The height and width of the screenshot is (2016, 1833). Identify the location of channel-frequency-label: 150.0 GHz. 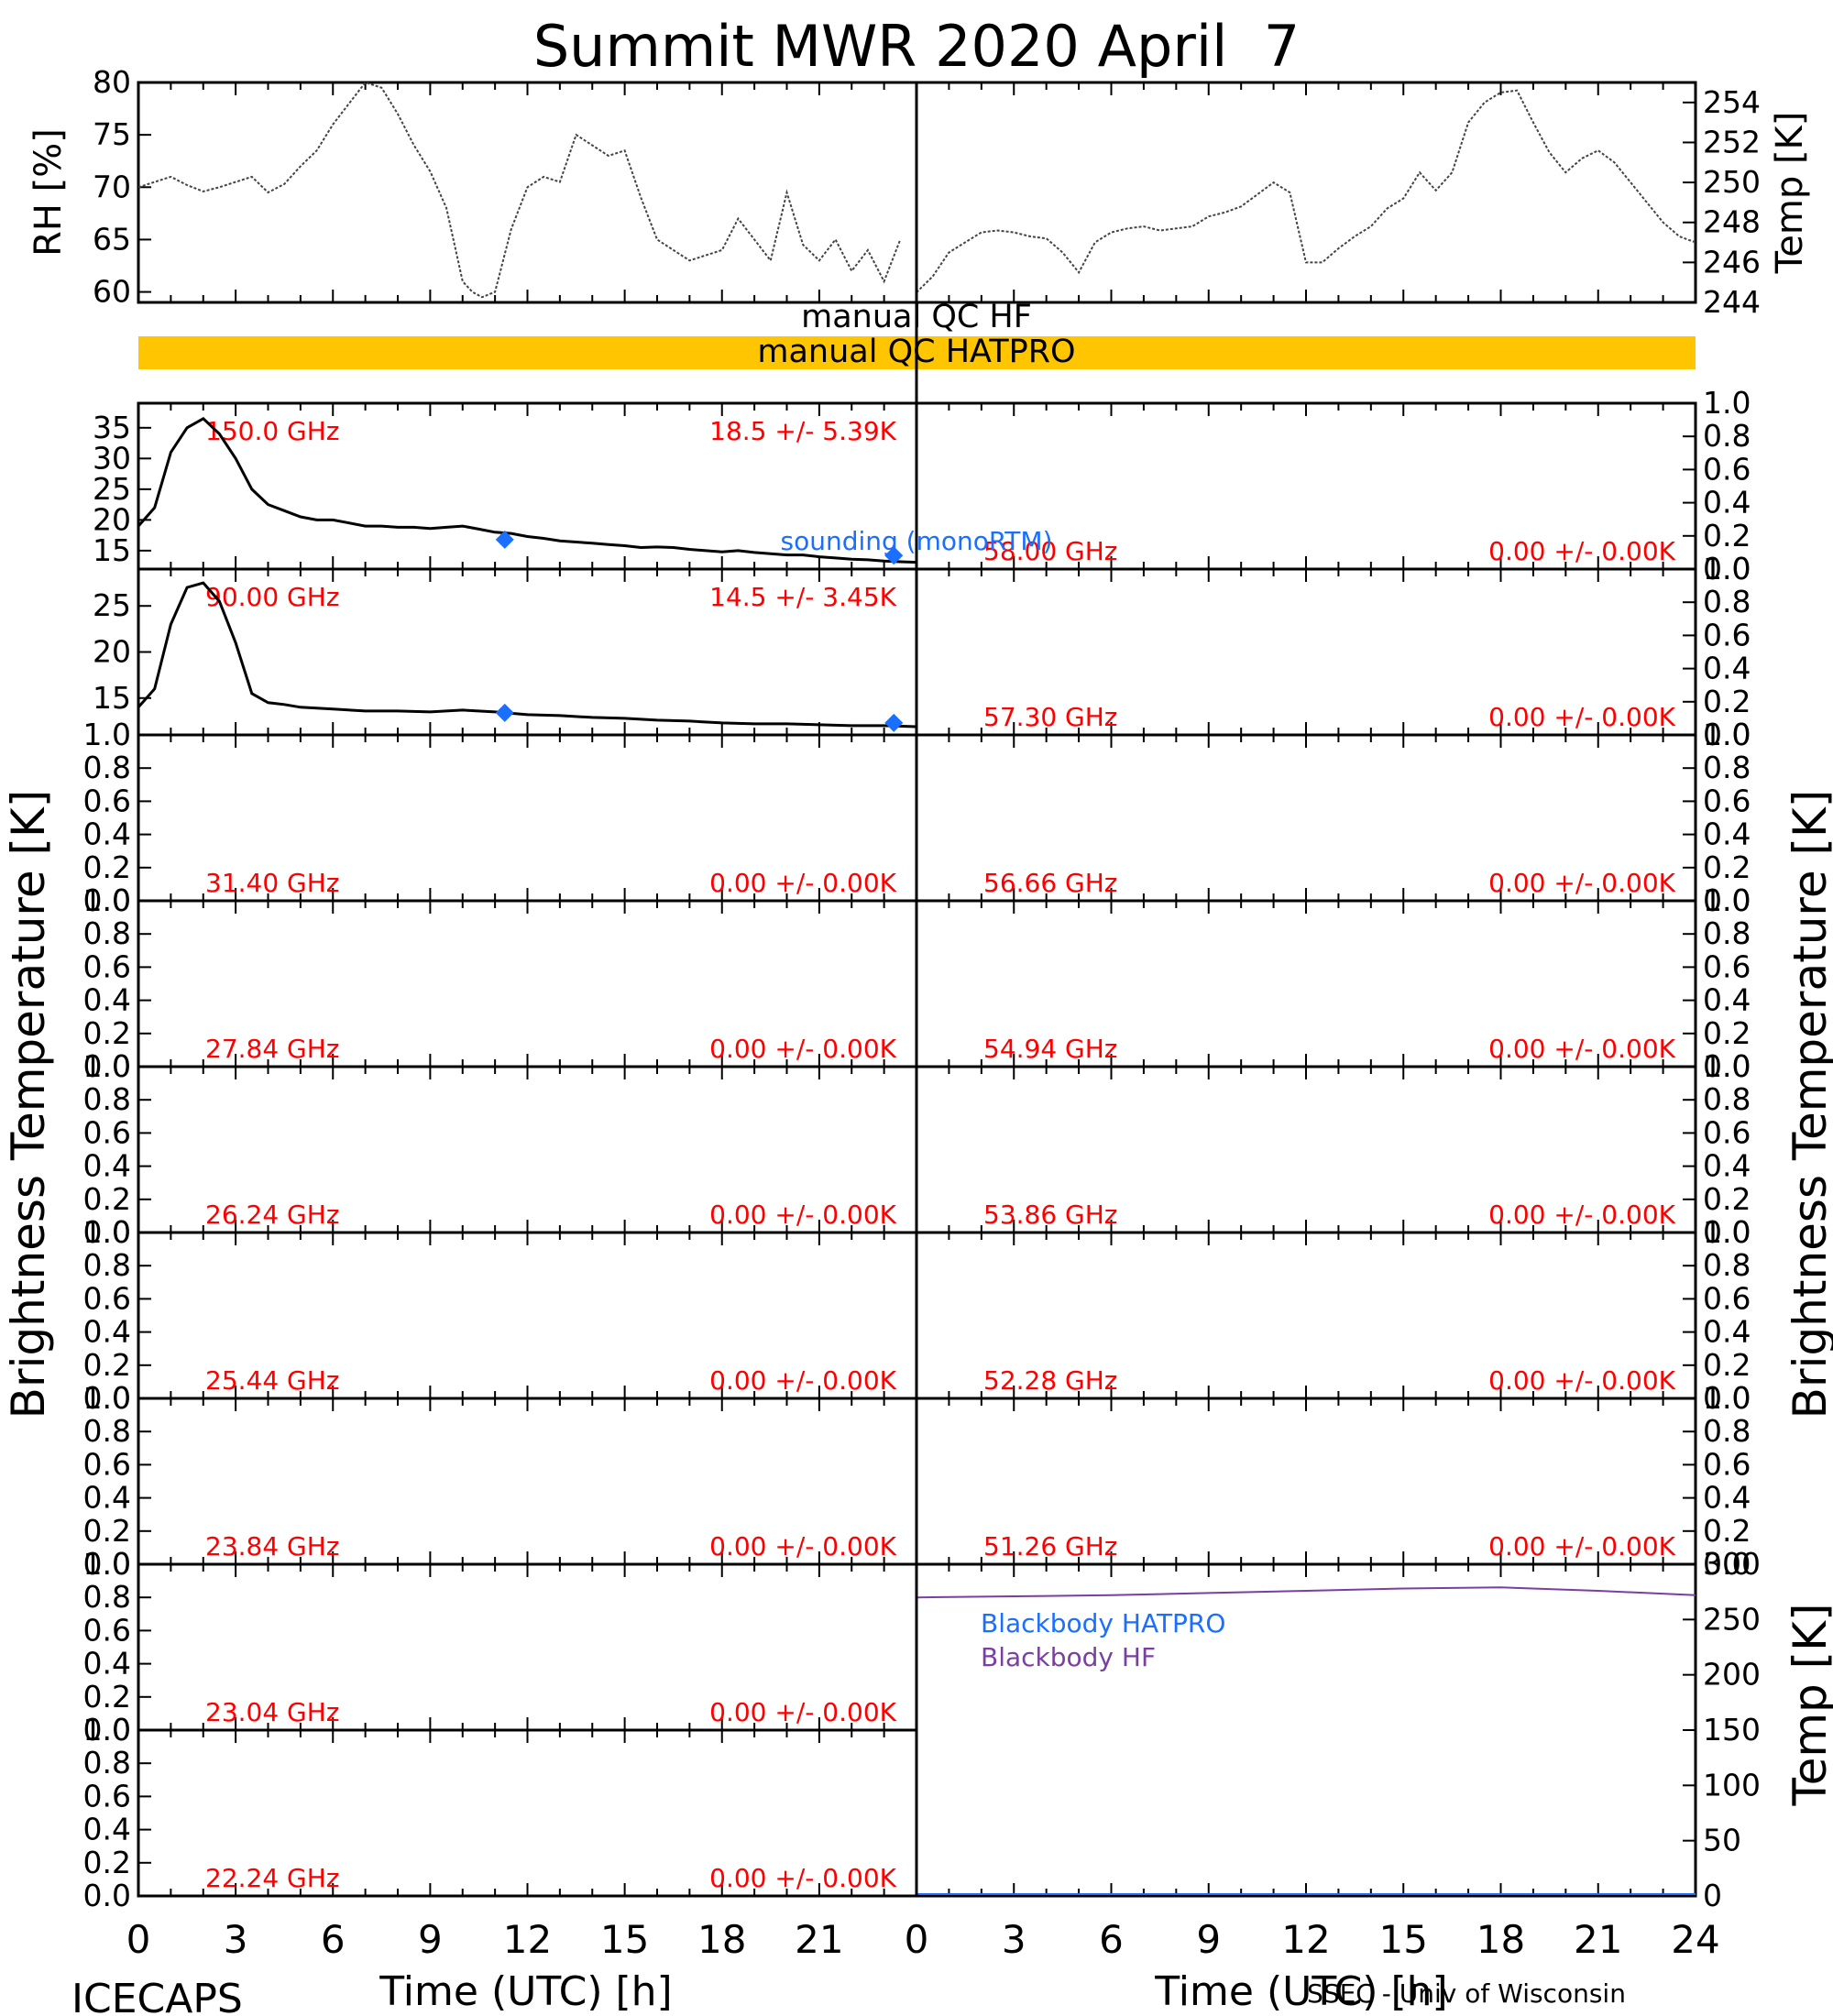
(272, 431).